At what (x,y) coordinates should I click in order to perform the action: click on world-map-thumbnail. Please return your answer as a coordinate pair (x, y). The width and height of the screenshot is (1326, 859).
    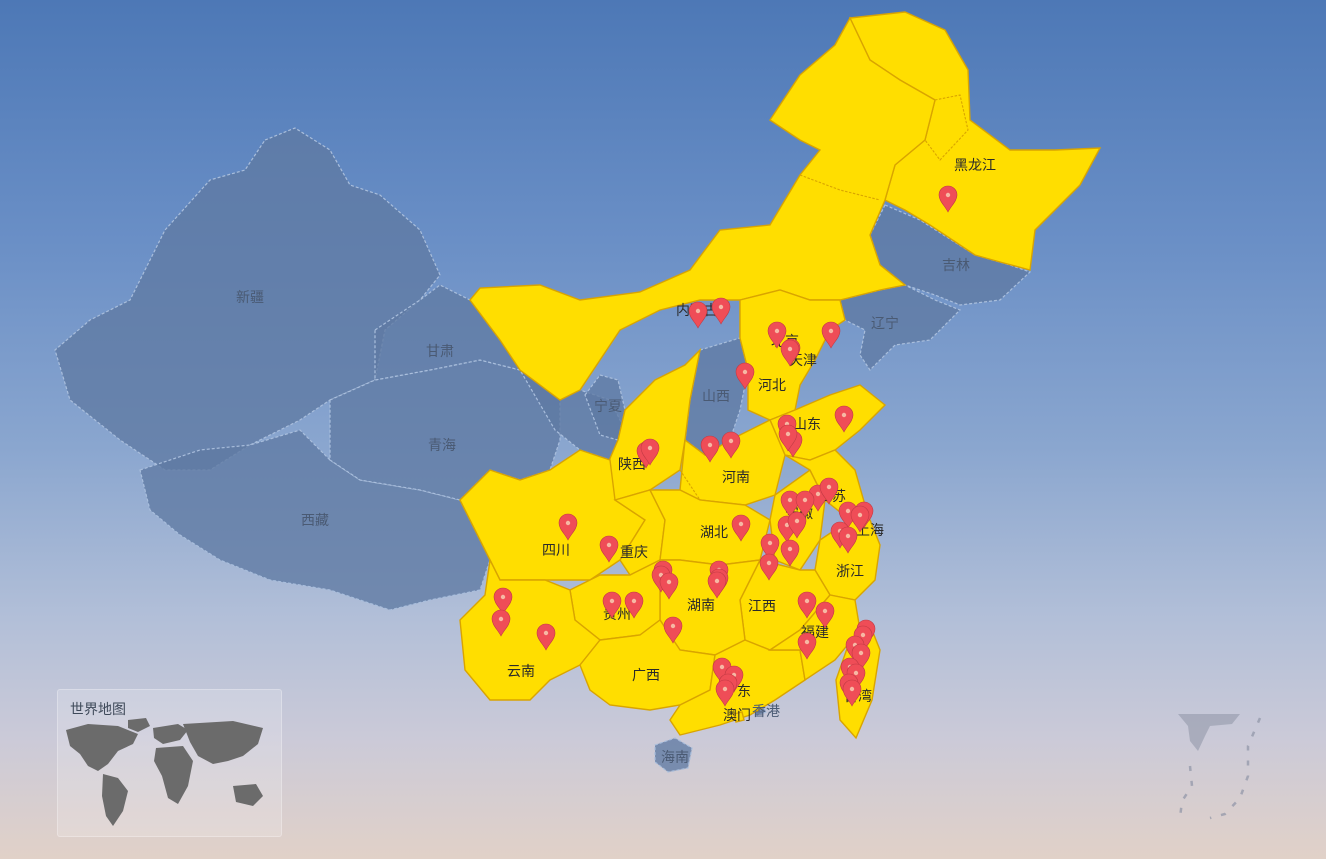
    Looking at the image, I should click on (169, 775).